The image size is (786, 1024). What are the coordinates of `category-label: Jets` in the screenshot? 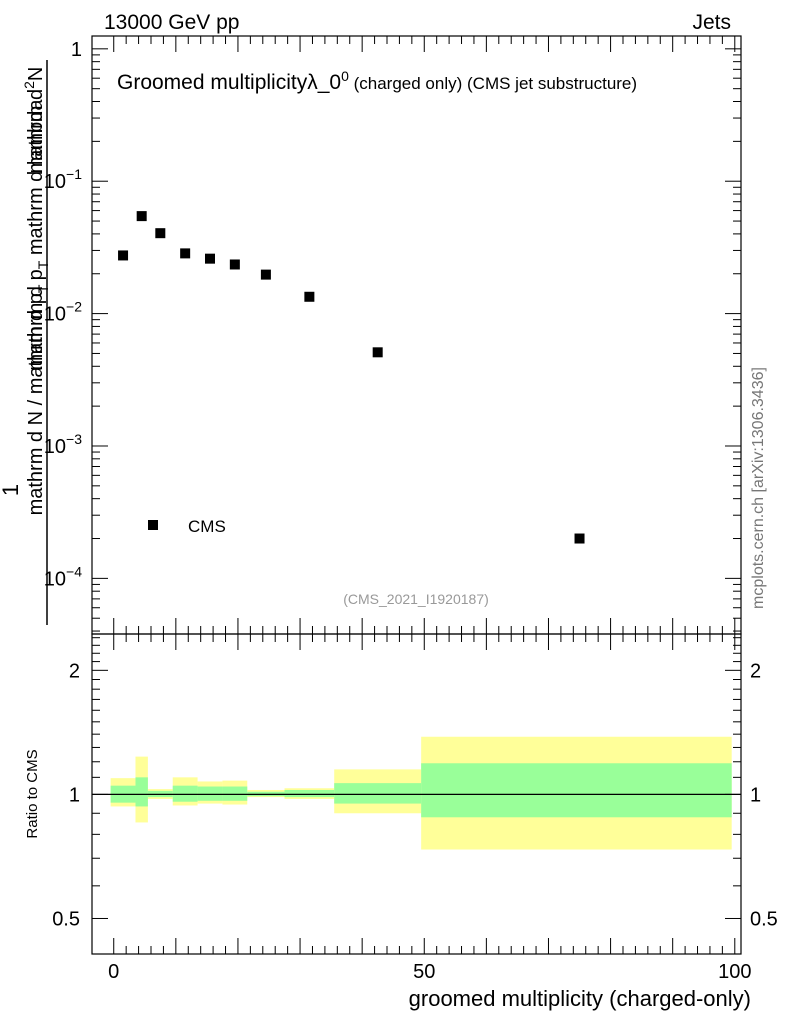 It's located at (711, 22).